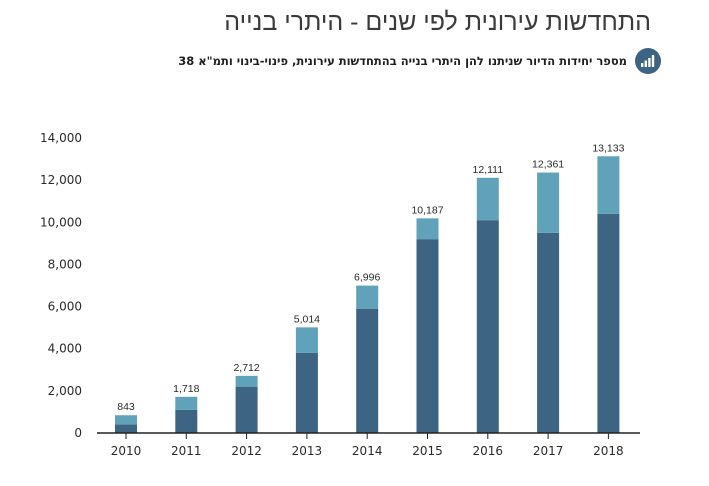 This screenshot has width=709, height=486. What do you see at coordinates (61, 222) in the screenshot?
I see `y-tick-label: 10,000` at bounding box center [61, 222].